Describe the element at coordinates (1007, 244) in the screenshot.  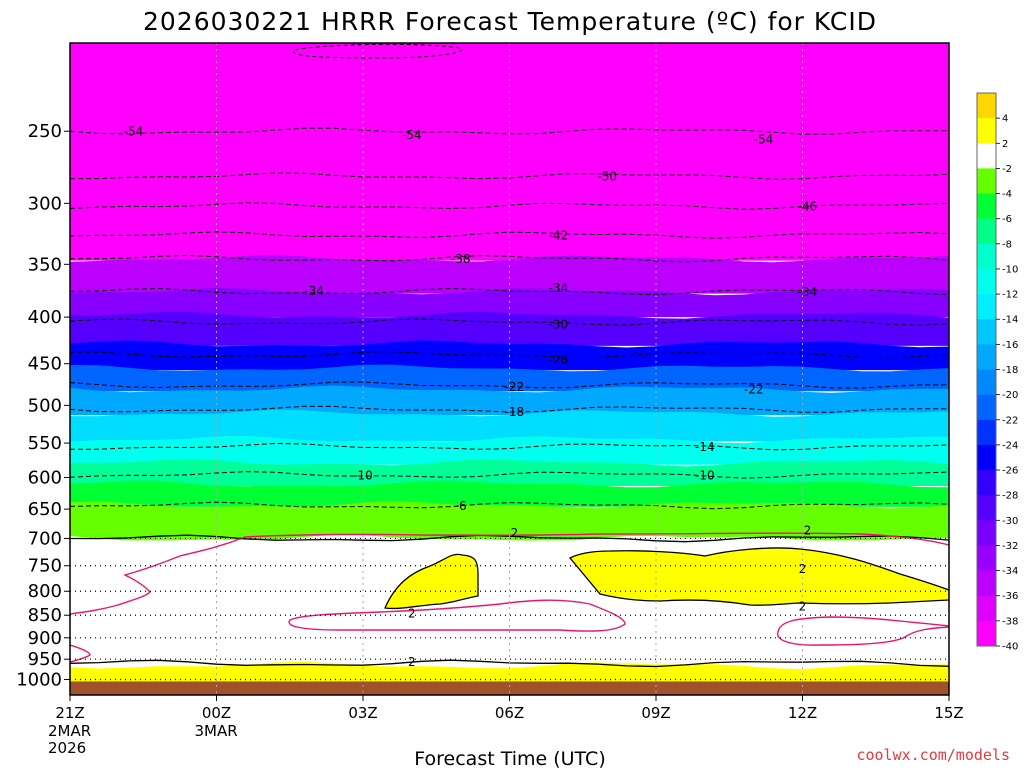
I see `colorbar-label: -8` at that location.